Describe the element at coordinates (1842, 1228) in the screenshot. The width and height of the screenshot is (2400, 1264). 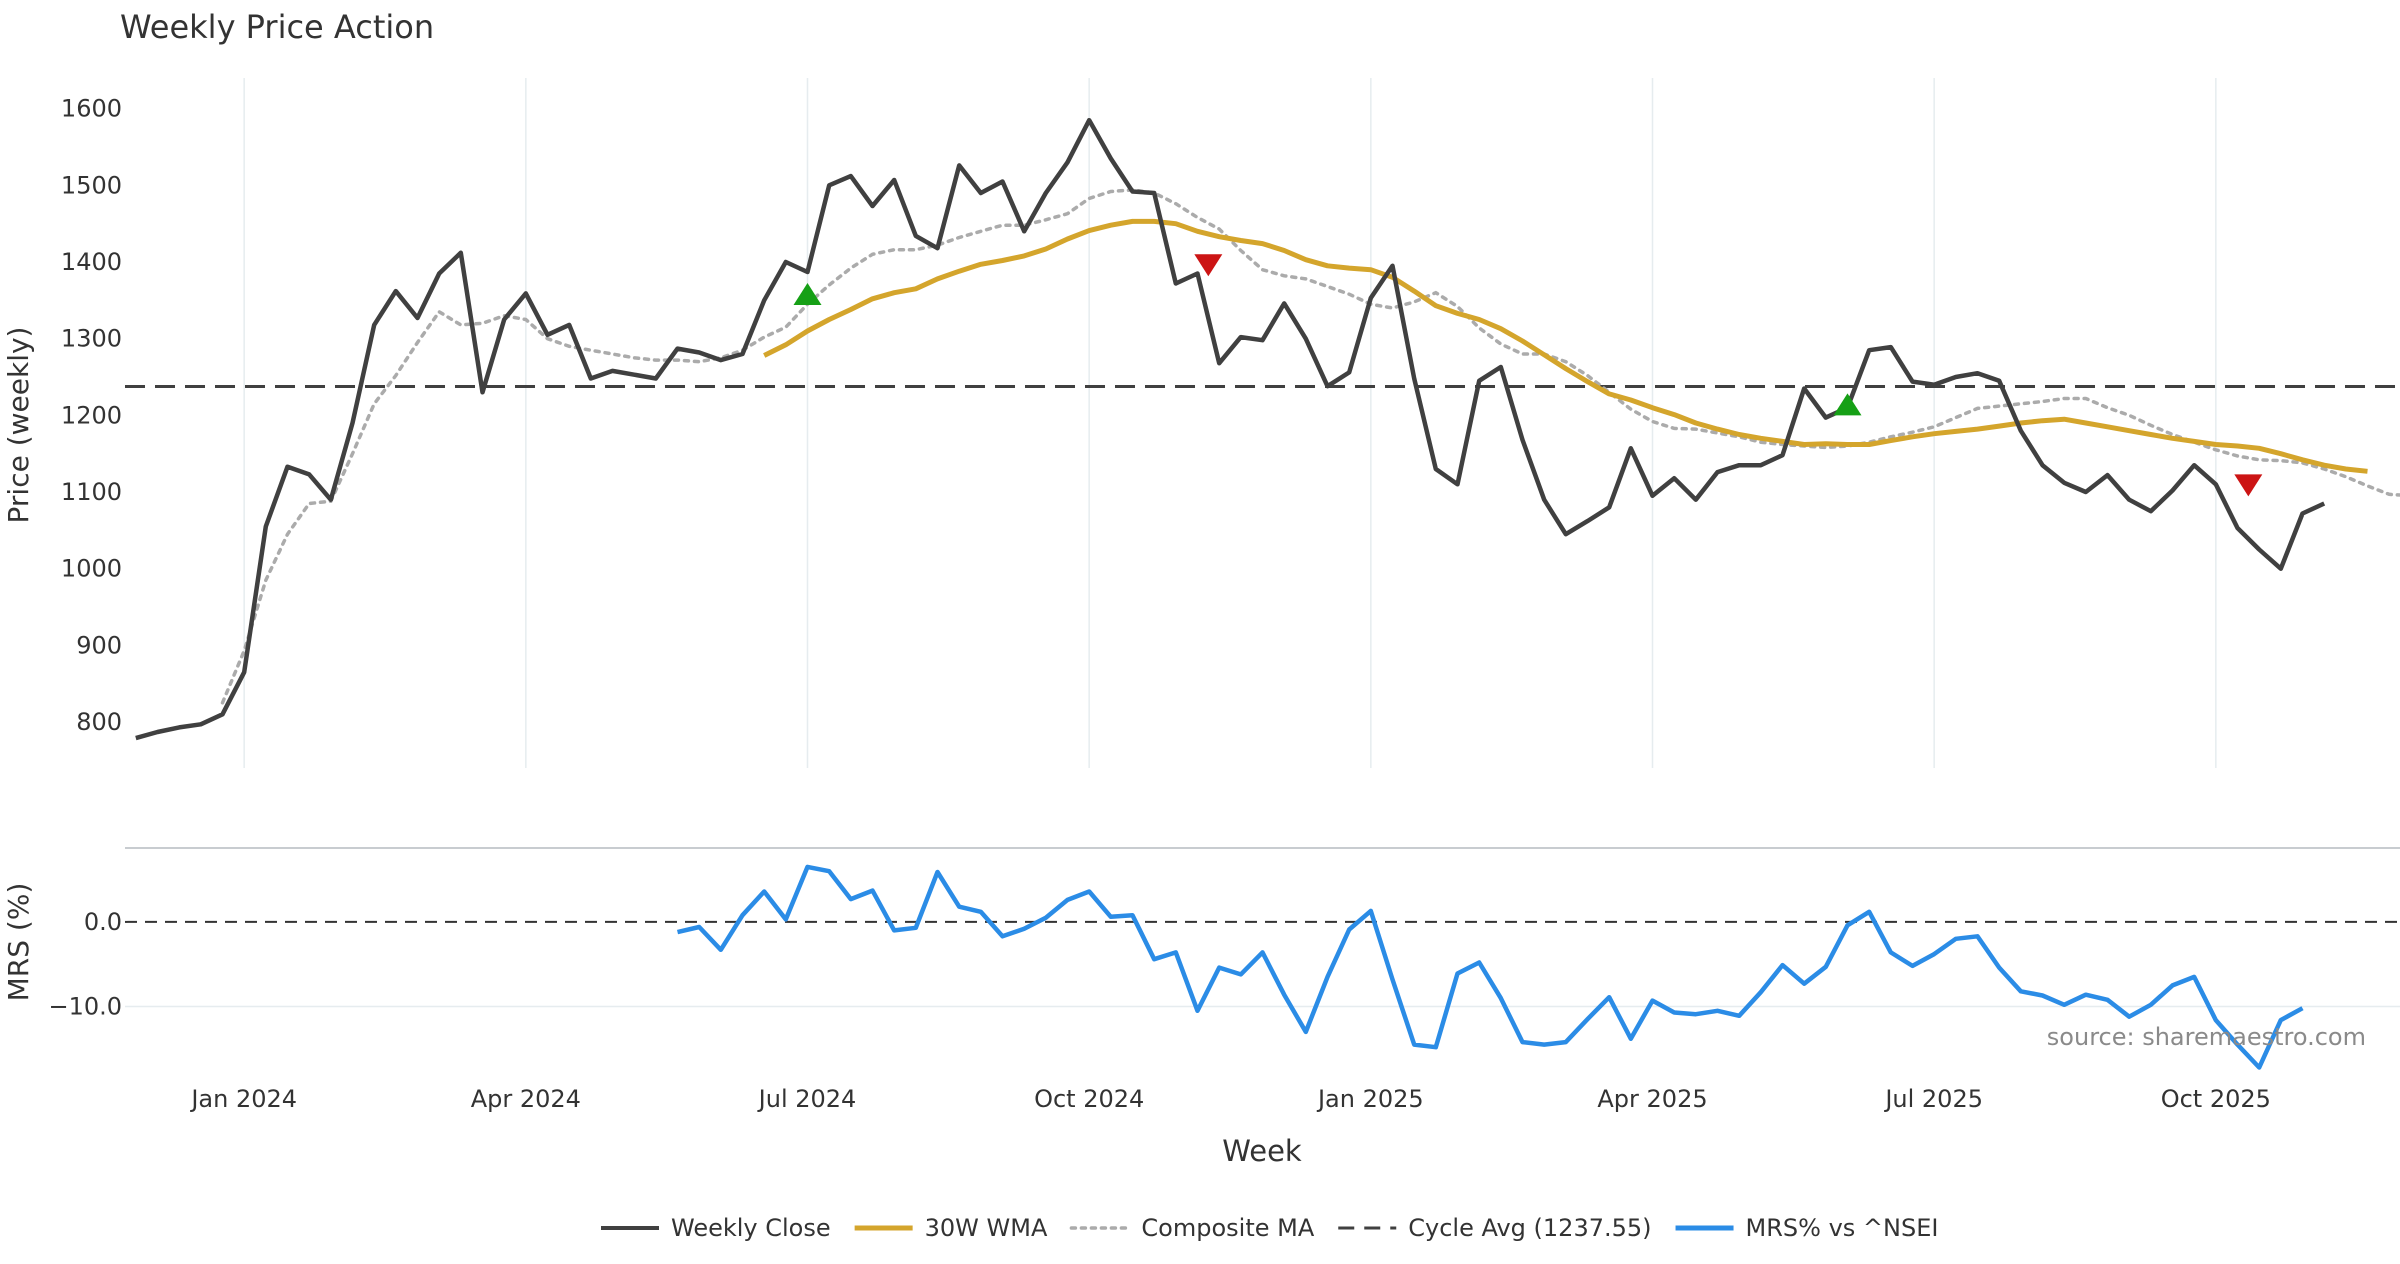
I see `legend-label: MRS% vs ^NSEI` at that location.